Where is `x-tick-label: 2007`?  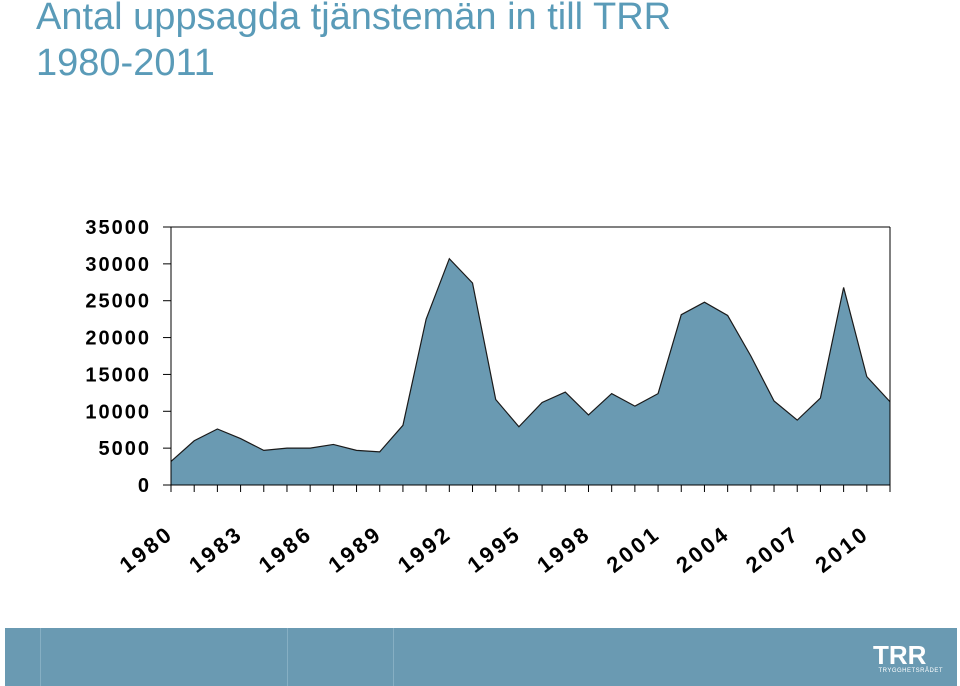
x-tick-label: 2007 is located at coordinates (772, 548).